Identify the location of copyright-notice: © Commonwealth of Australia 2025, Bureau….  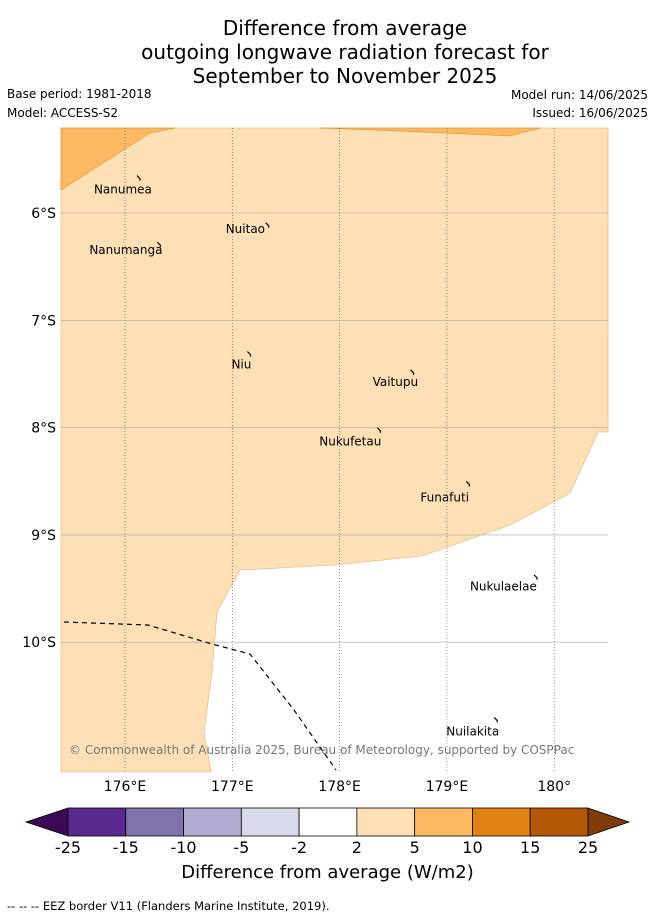
(321, 750).